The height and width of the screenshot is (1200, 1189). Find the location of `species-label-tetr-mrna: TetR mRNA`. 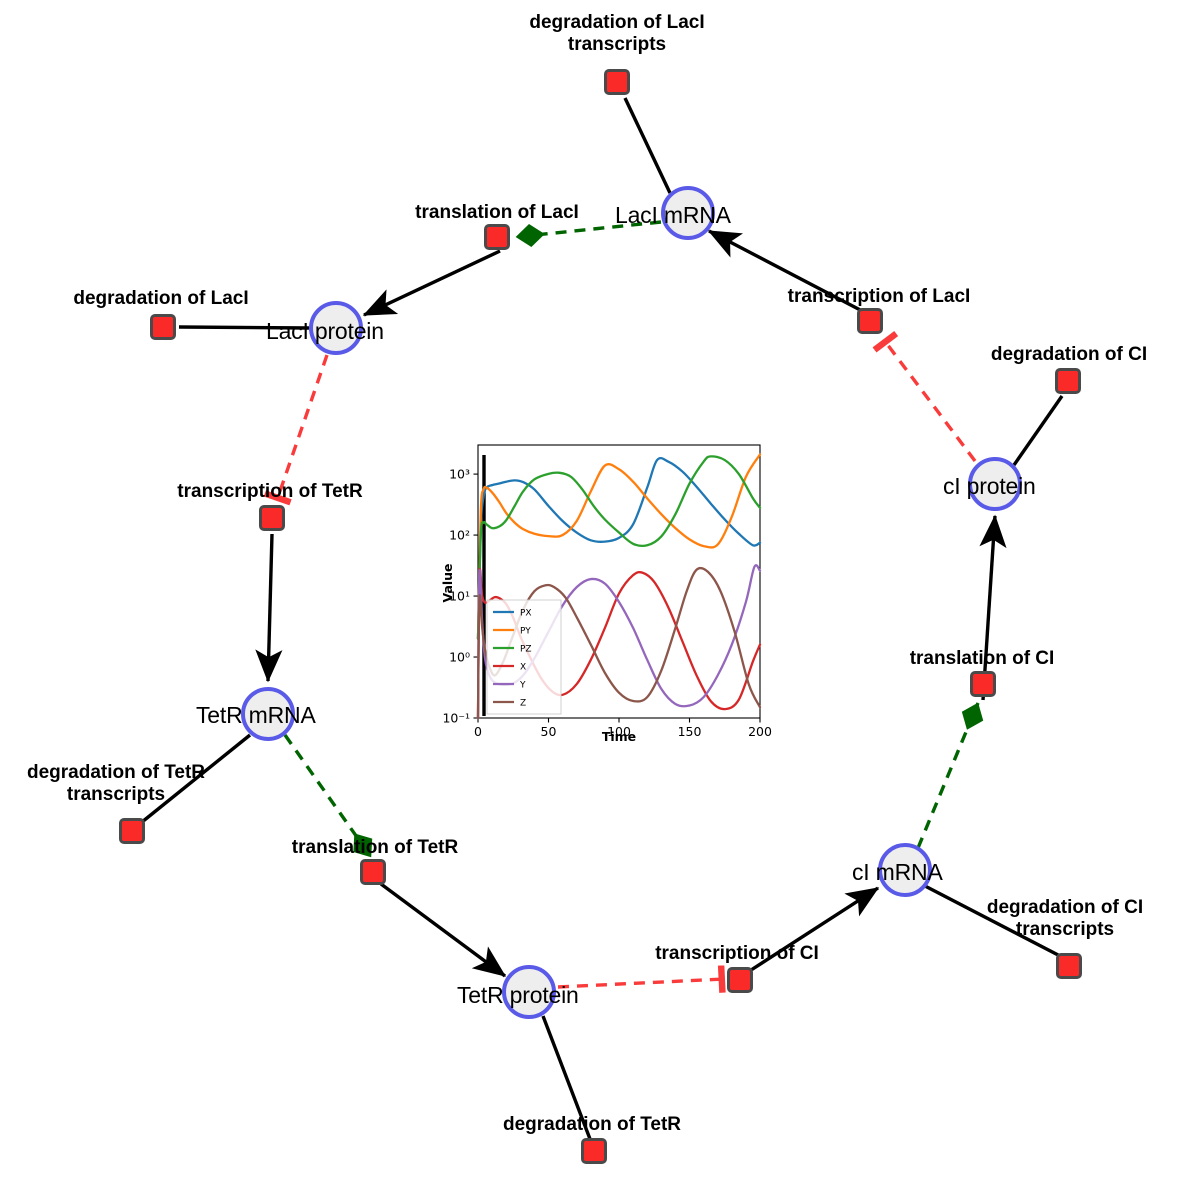

species-label-tetr-mrna: TetR mRNA is located at coordinates (256, 715).